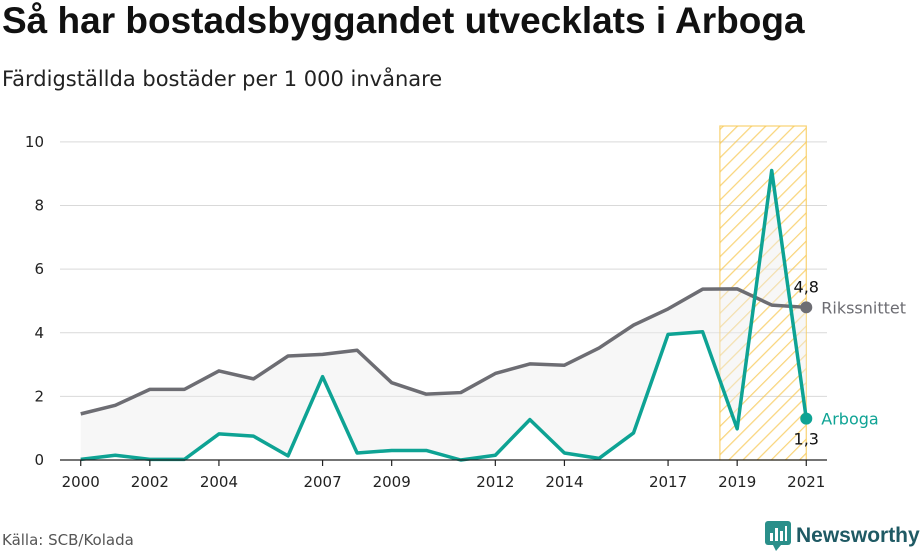 This screenshot has width=920, height=552. Describe the element at coordinates (219, 482) in the screenshot. I see `x-tick-label: 2004` at that location.